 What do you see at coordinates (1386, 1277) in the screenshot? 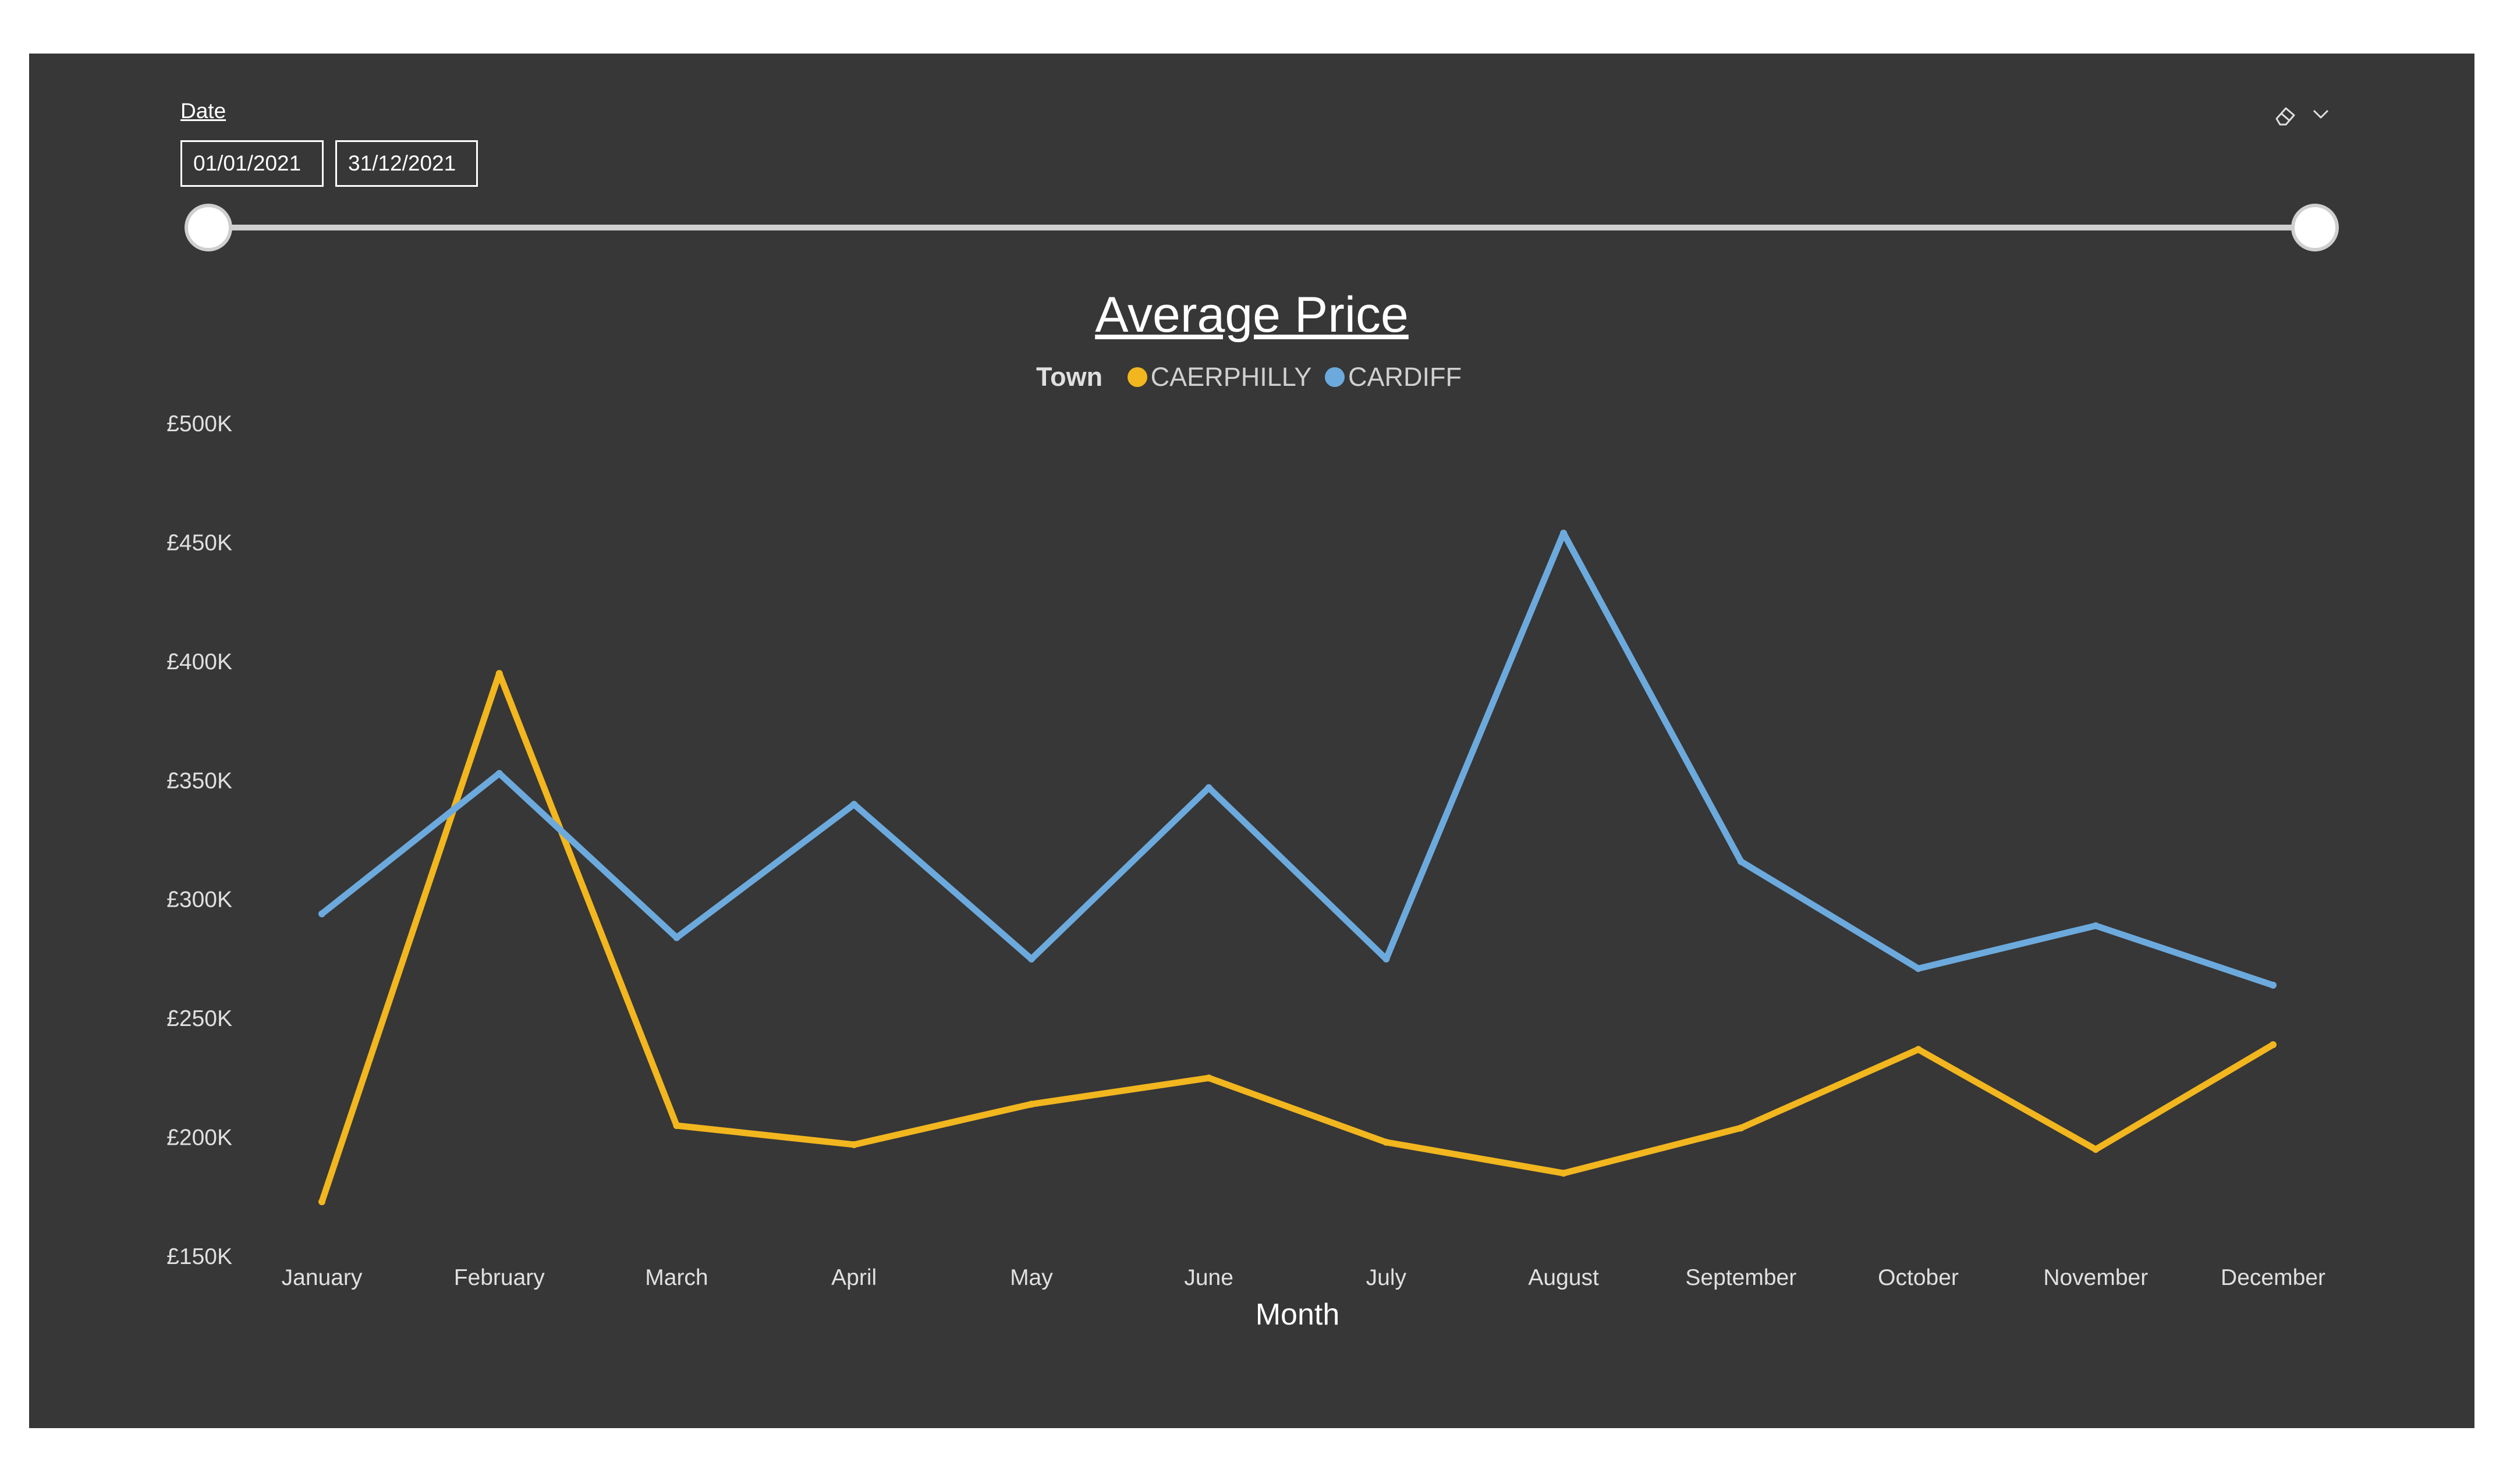
I see `x-tick-label: July` at bounding box center [1386, 1277].